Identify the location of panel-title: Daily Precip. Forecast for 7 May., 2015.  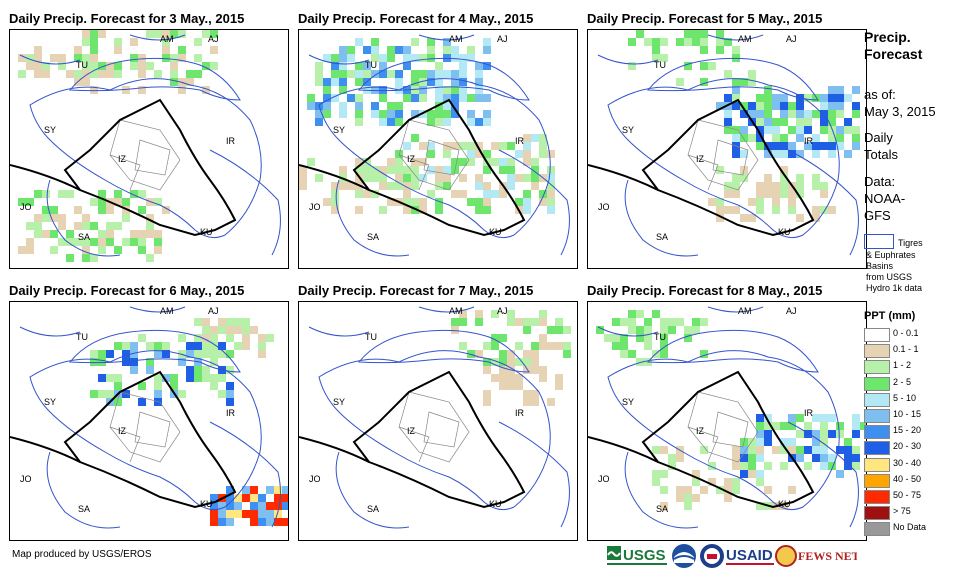
(416, 290).